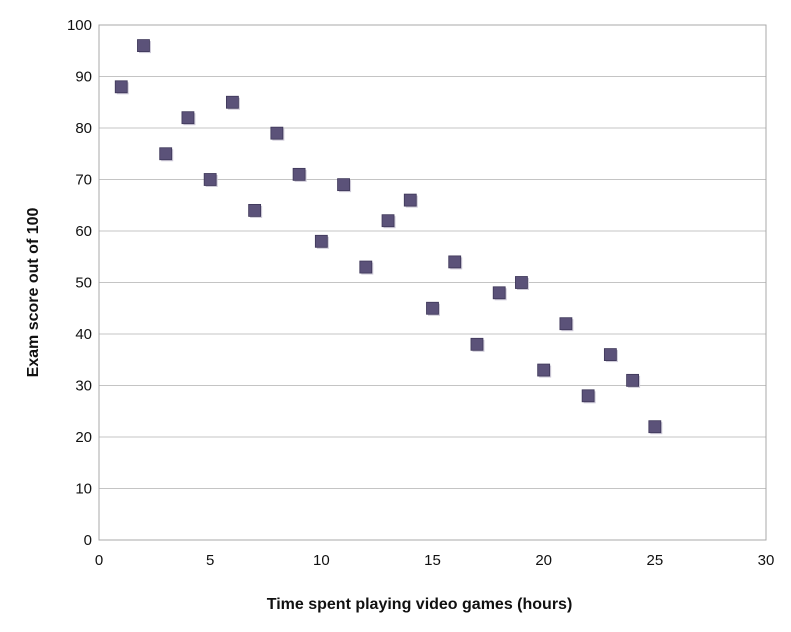 This screenshot has width=791, height=632. Describe the element at coordinates (83, 283) in the screenshot. I see `y-tick-label: 50` at that location.